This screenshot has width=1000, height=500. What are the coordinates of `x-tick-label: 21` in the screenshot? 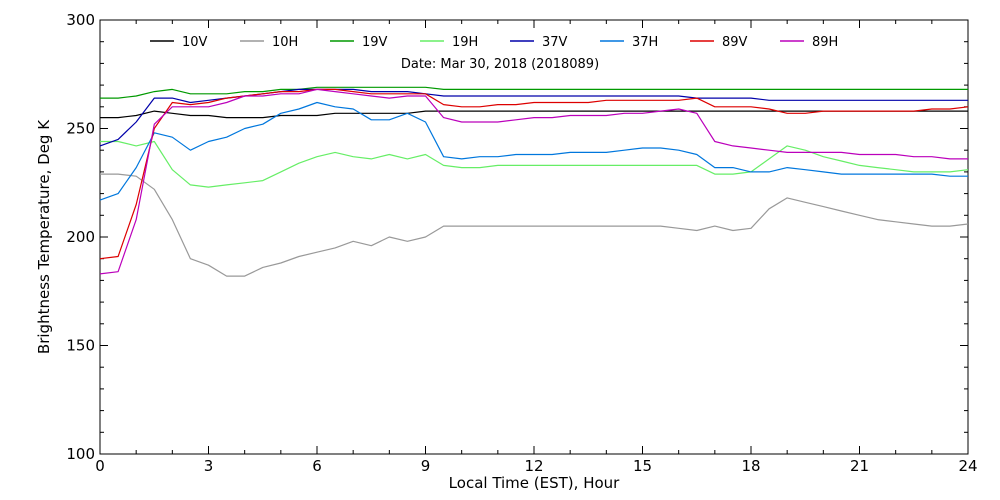 It's located at (859, 466).